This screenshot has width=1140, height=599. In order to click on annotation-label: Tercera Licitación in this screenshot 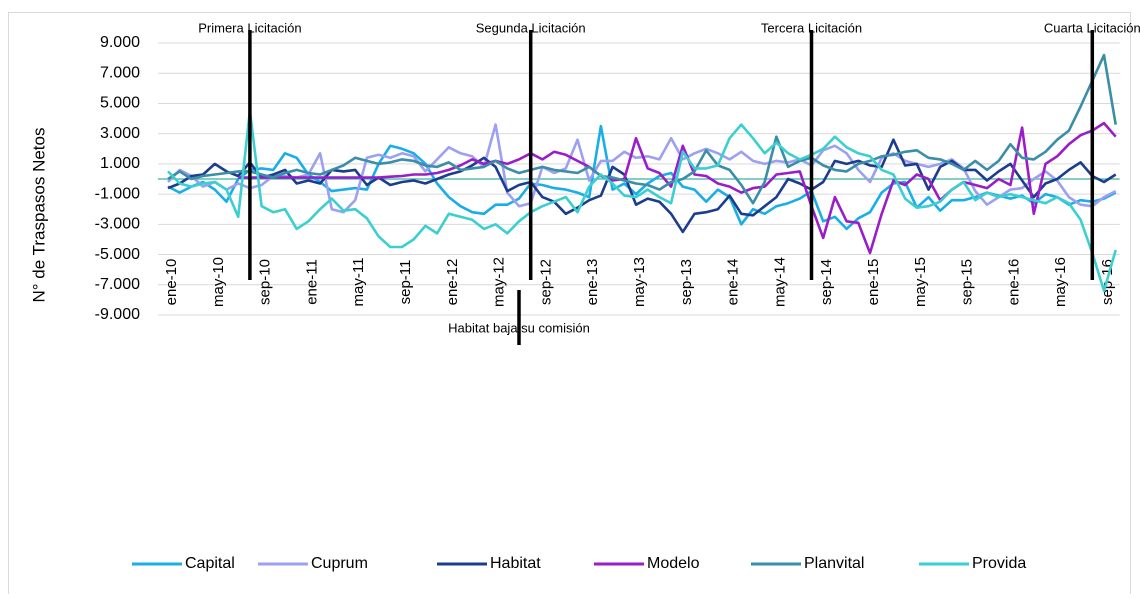, I will do `click(811, 27)`.